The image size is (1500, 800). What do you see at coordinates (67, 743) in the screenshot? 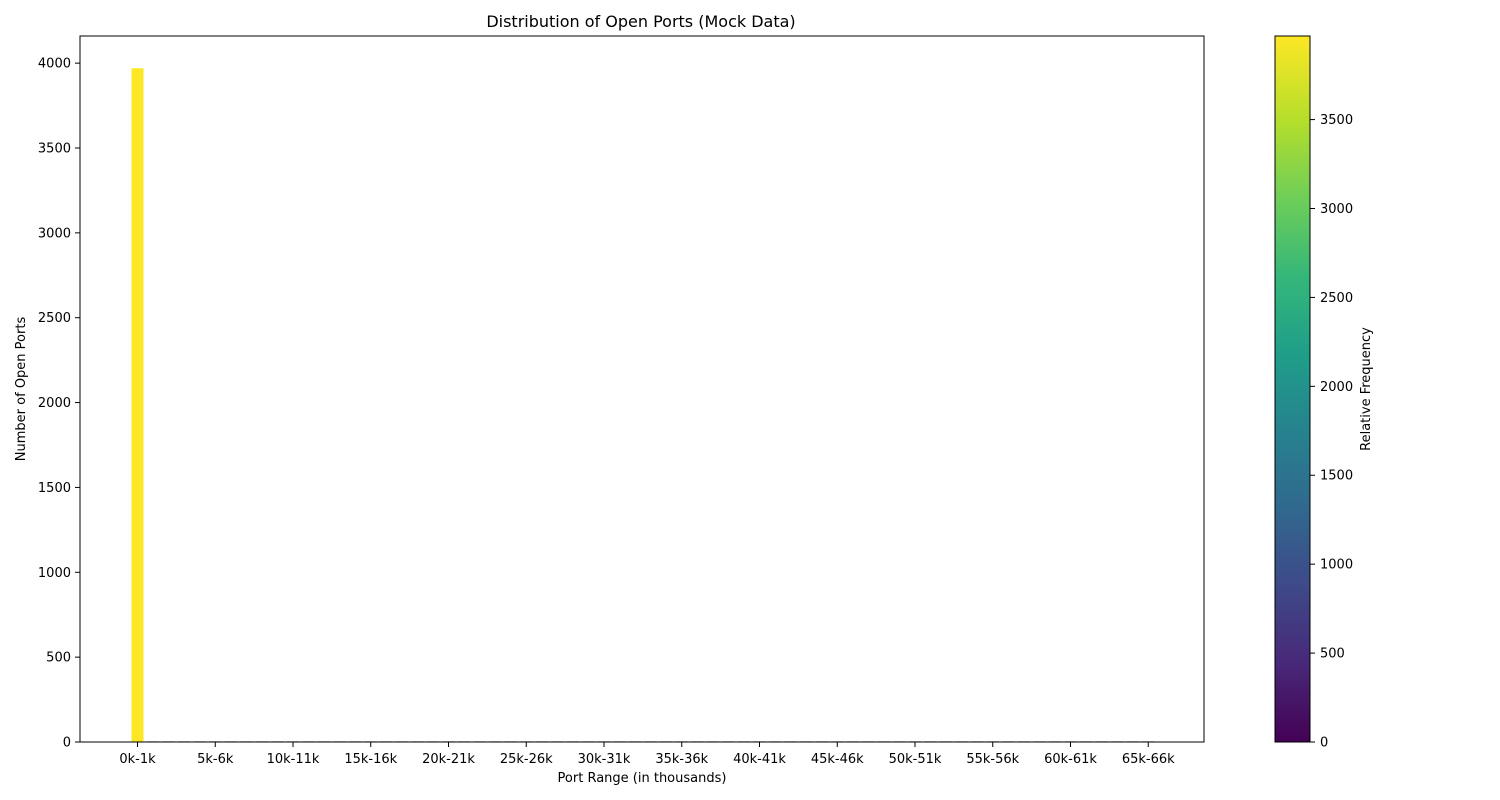
I see `y-tick-label: 0` at bounding box center [67, 743].